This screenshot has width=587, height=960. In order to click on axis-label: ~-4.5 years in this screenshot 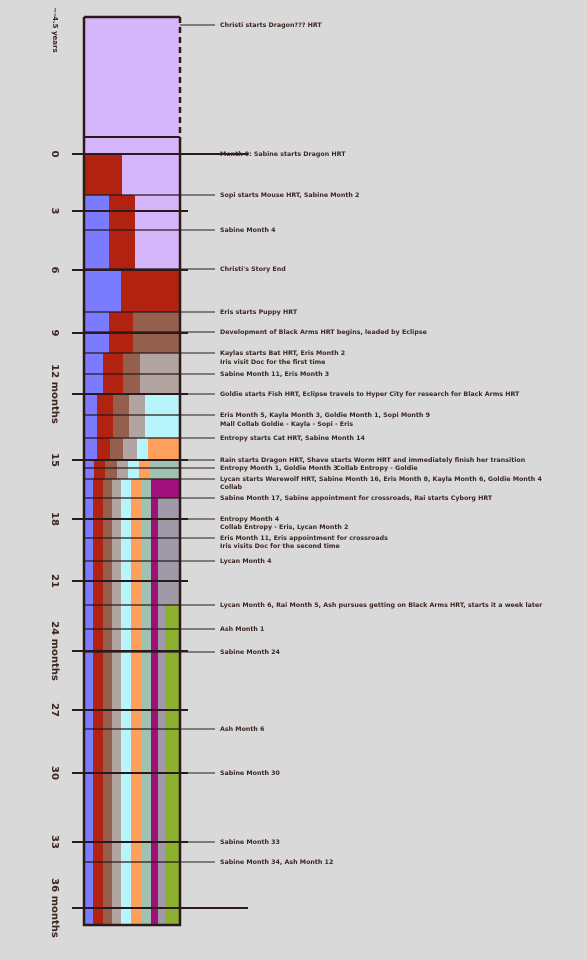, I will do `click(55, 29)`.